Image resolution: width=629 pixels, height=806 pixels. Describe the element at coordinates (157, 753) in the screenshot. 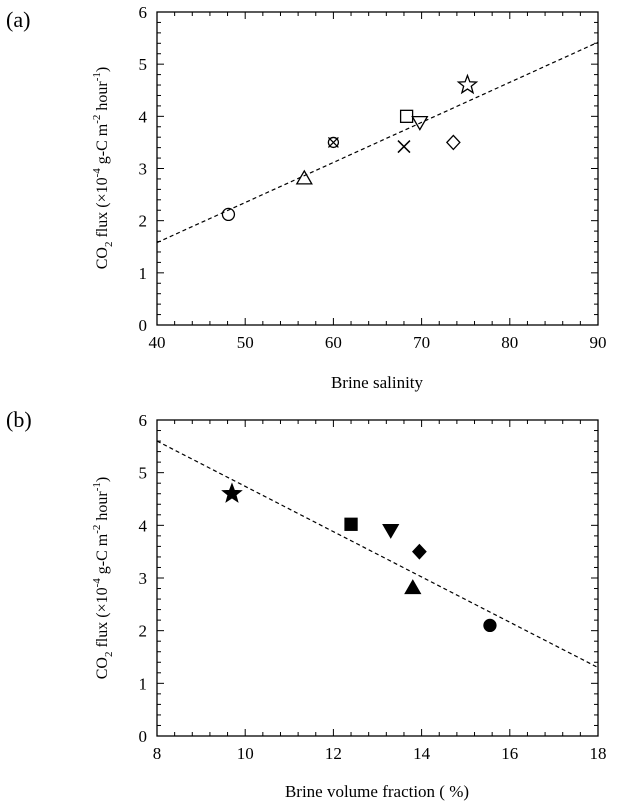

I see `x-tick-label: 8` at that location.